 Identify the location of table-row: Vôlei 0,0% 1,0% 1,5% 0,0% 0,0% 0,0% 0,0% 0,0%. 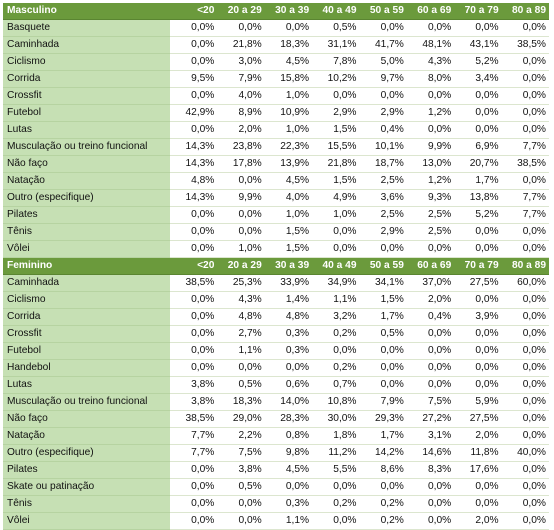
(276, 249).